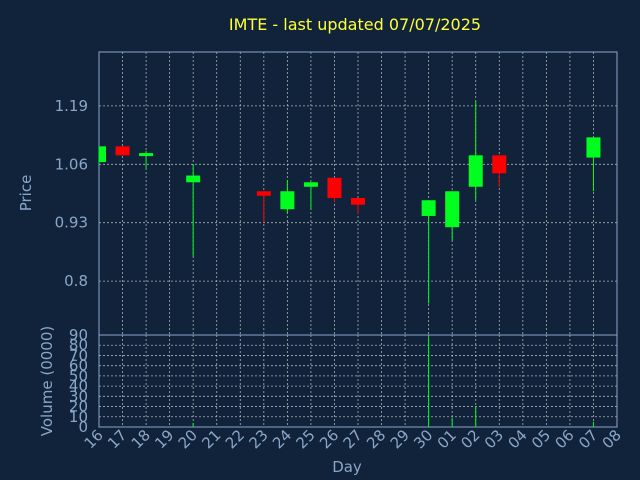 Image resolution: width=640 pixels, height=480 pixels. Describe the element at coordinates (376, 439) in the screenshot. I see `x-tick-label: 28` at that location.